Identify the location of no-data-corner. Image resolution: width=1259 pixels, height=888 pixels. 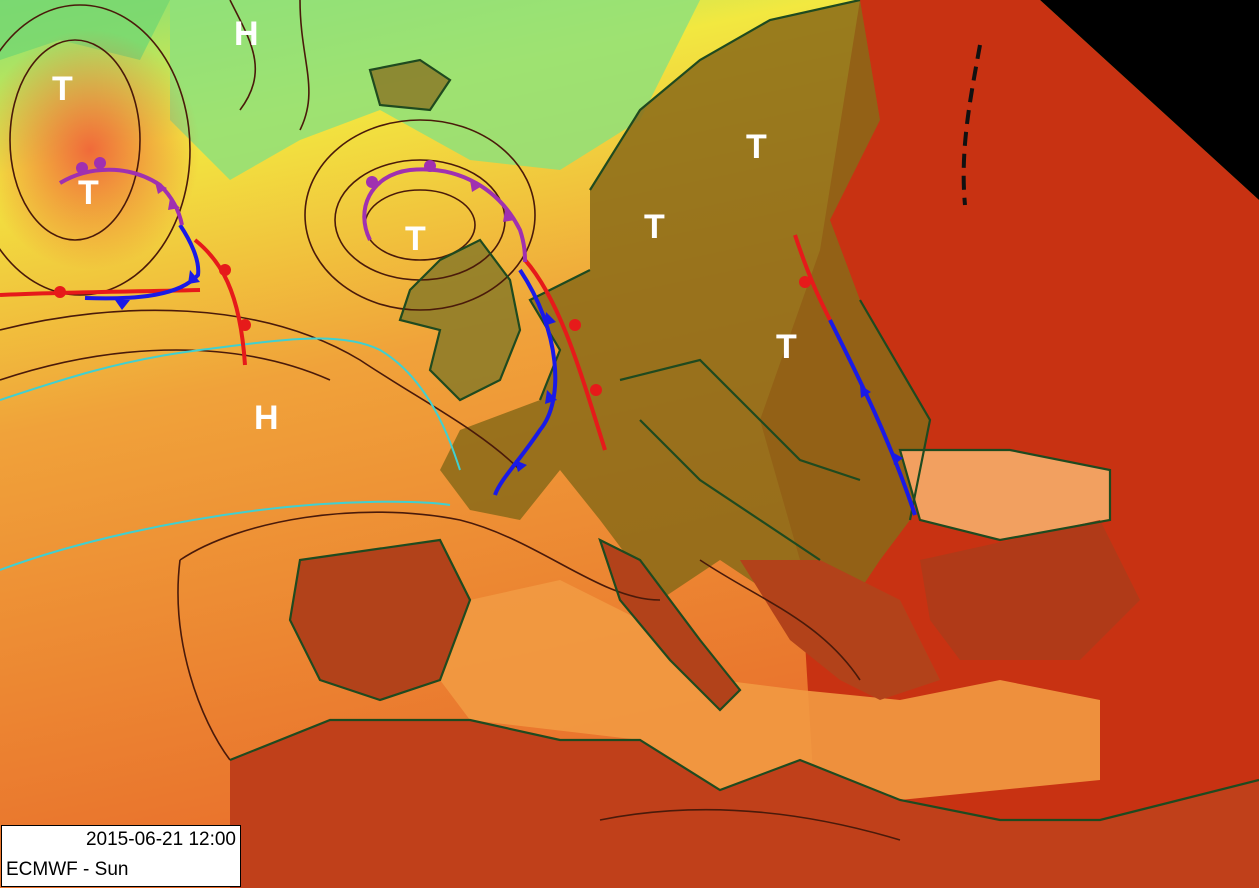
(1149, 100).